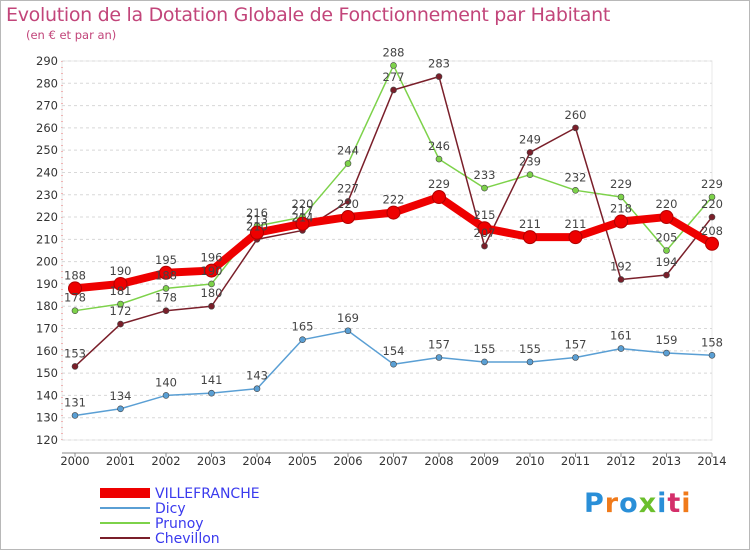  What do you see at coordinates (576, 177) in the screenshot?
I see `data-label: 232` at bounding box center [576, 177].